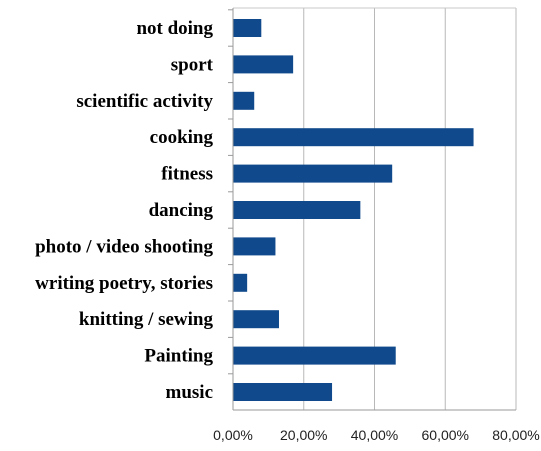  Describe the element at coordinates (178, 356) in the screenshot. I see `category-label: Painting` at that location.